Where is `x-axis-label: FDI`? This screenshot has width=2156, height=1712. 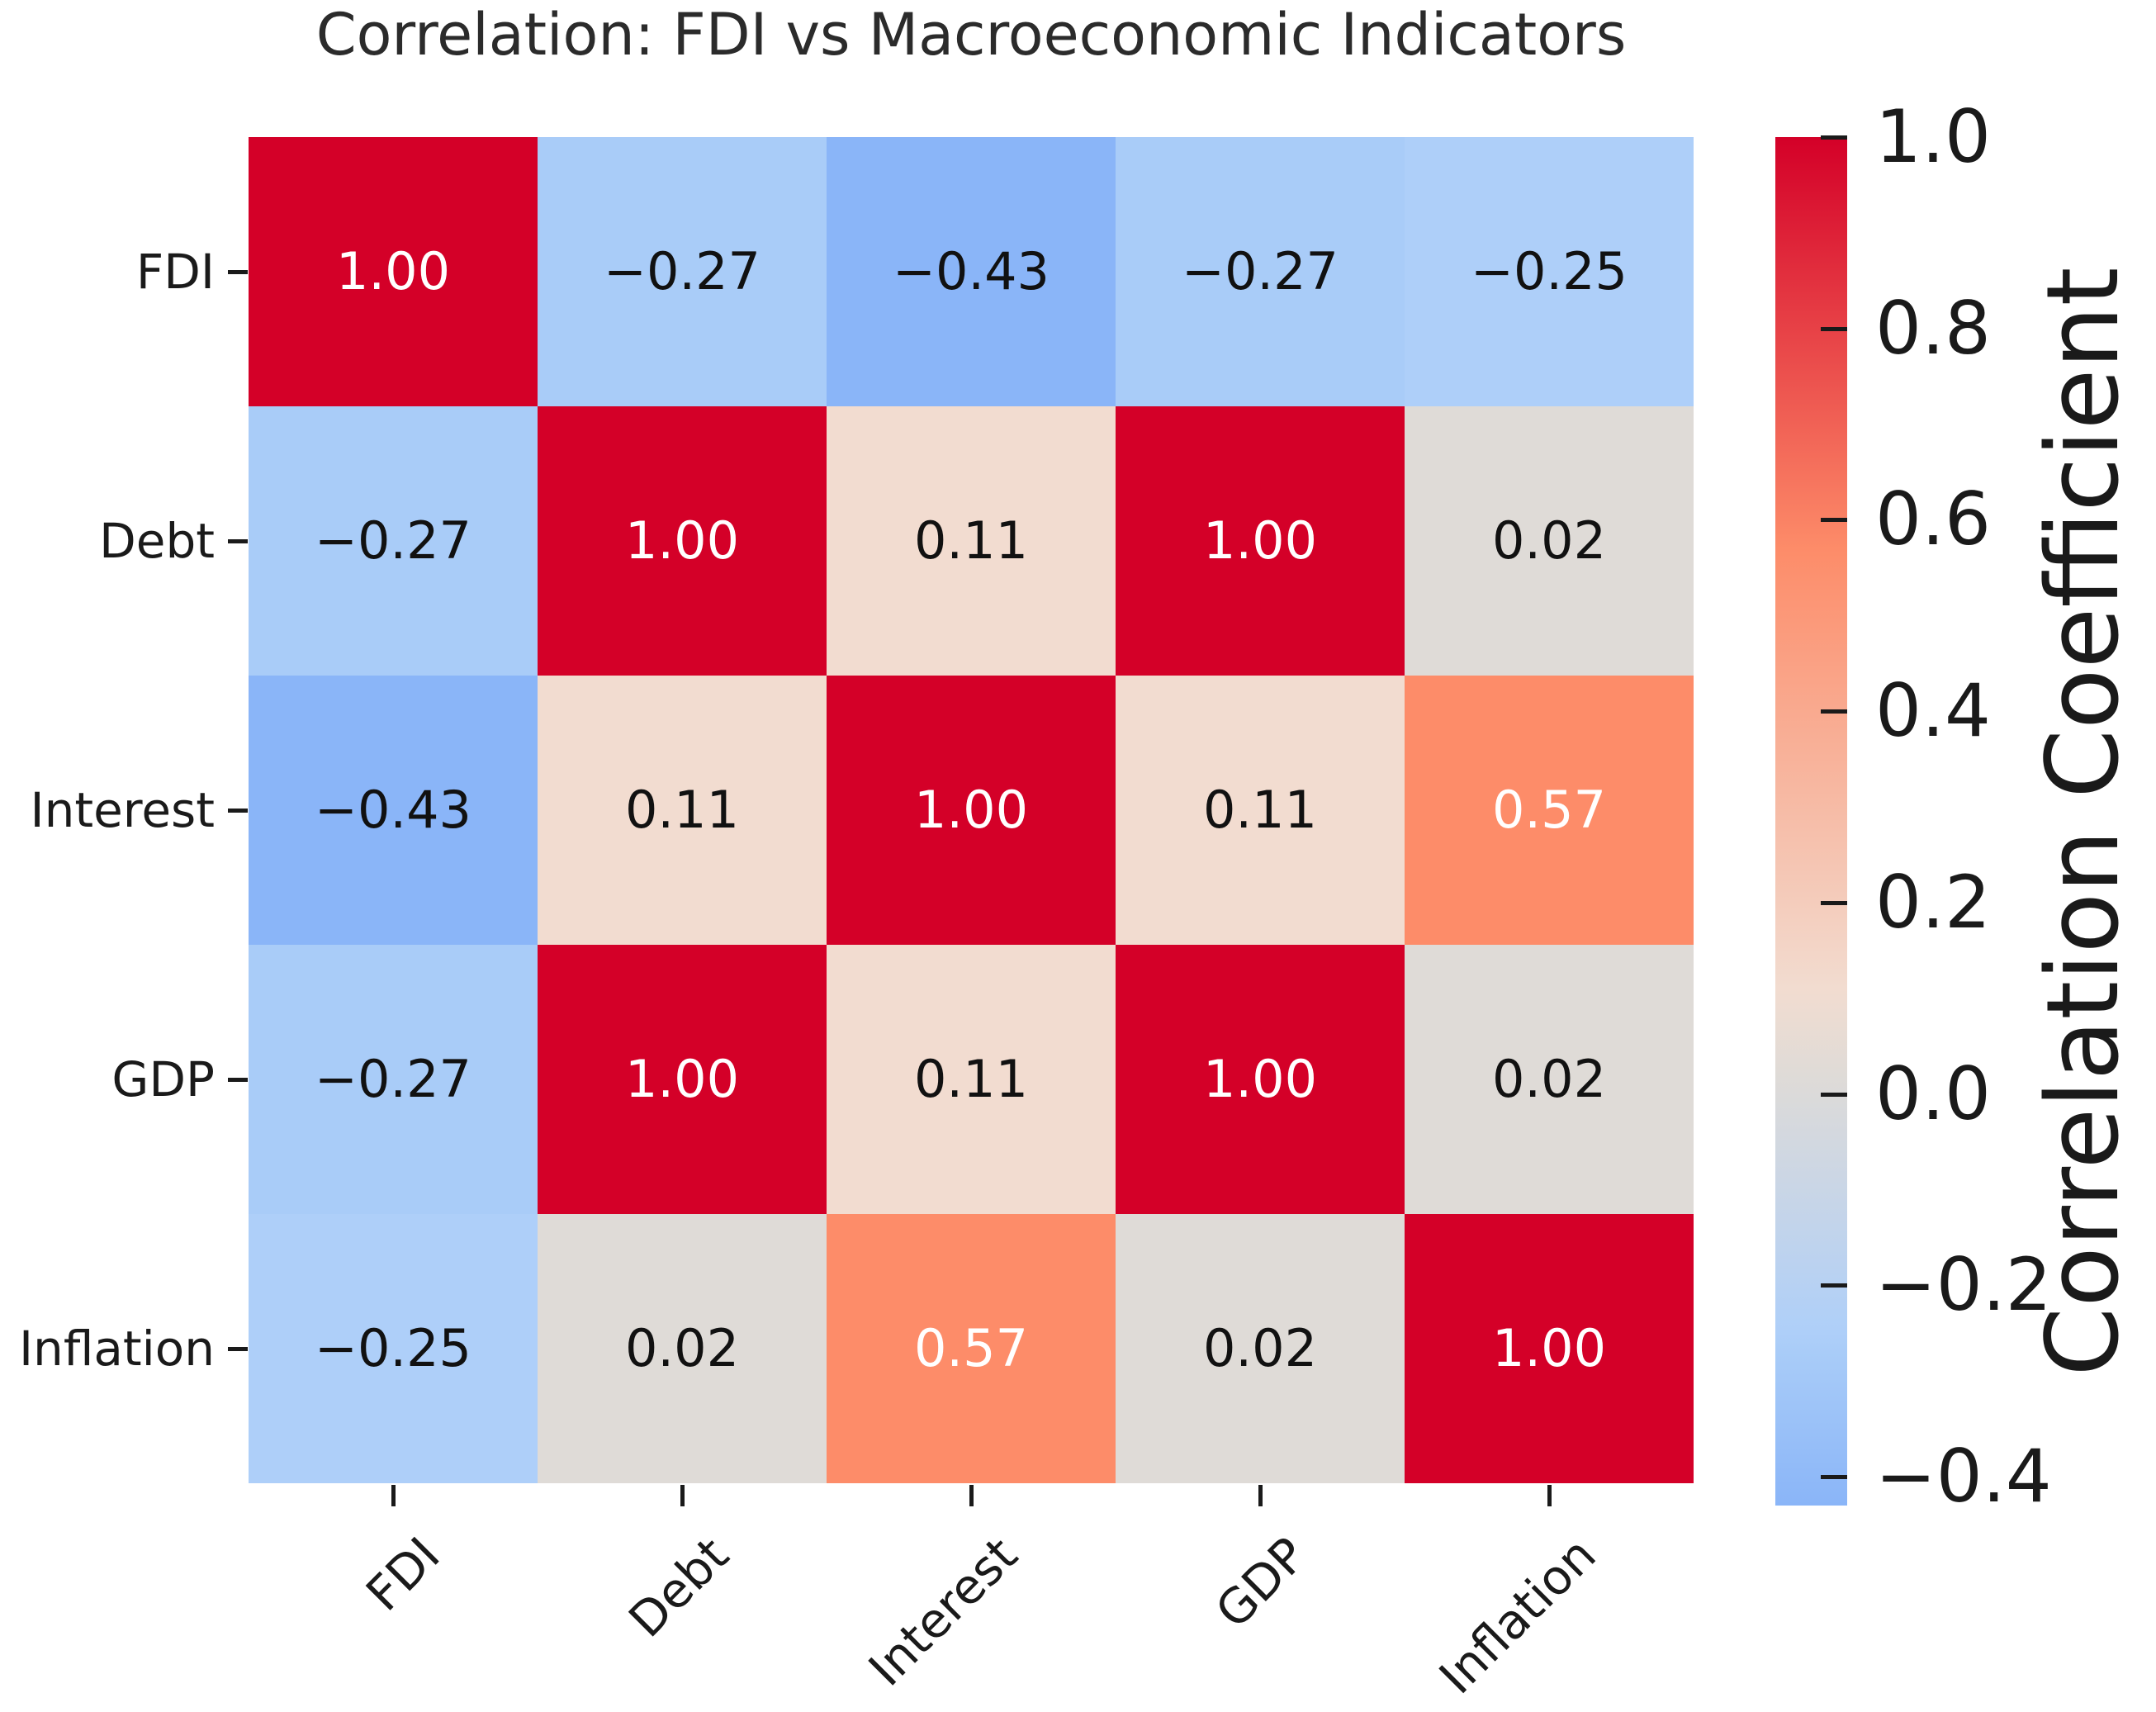 x-axis-label: FDI is located at coordinates (403, 1574).